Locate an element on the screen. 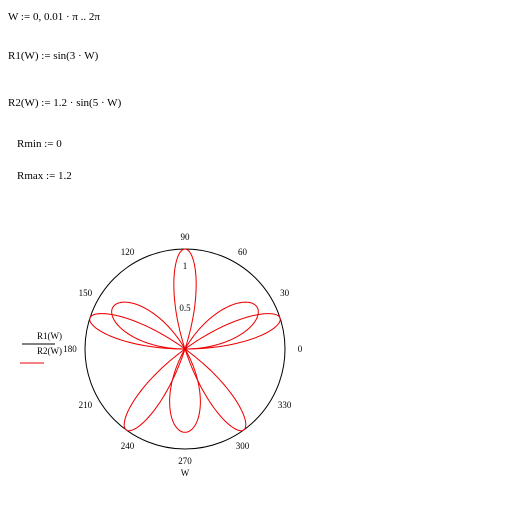 The image size is (514, 511). angle-label: 150 is located at coordinates (86, 293).